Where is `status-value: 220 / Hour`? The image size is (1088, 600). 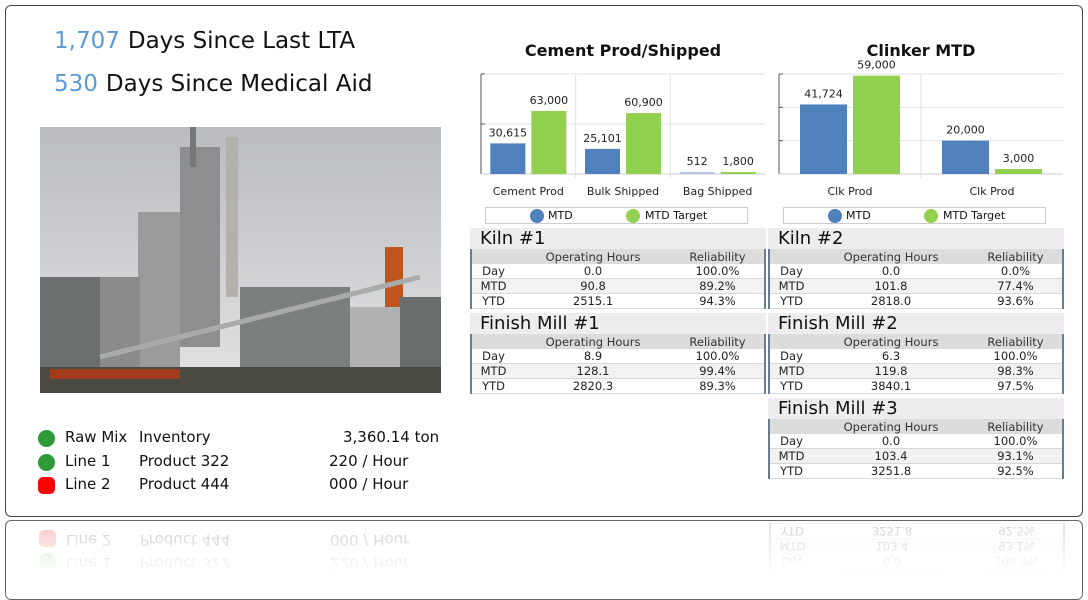
status-value: 220 / Hour is located at coordinates (369, 460).